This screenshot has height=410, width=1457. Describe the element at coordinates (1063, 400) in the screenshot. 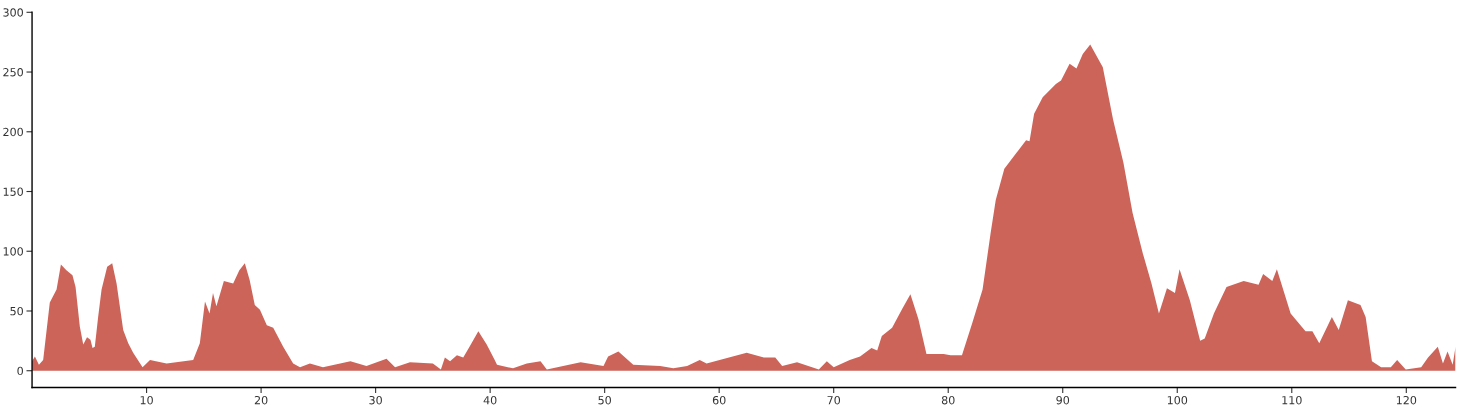

I see `x-tick-label: 90` at that location.